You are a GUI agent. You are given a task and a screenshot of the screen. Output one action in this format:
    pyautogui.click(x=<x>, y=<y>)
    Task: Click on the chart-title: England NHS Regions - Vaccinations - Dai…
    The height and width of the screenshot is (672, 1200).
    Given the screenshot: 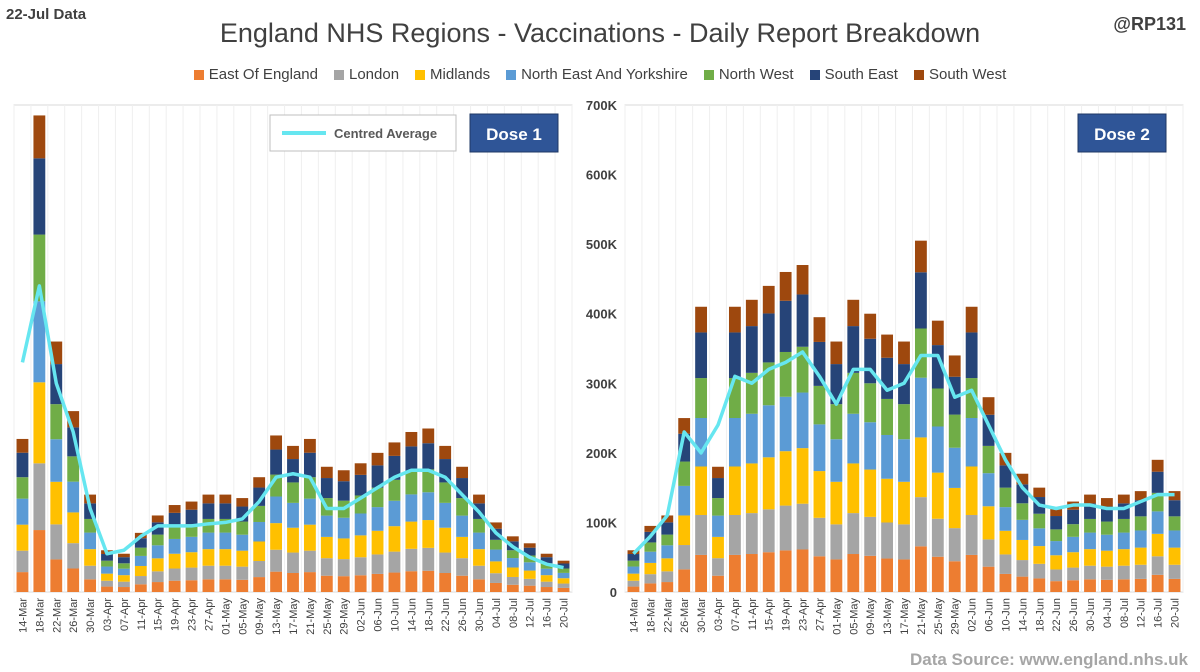 What is the action you would take?
    pyautogui.click(x=600, y=33)
    